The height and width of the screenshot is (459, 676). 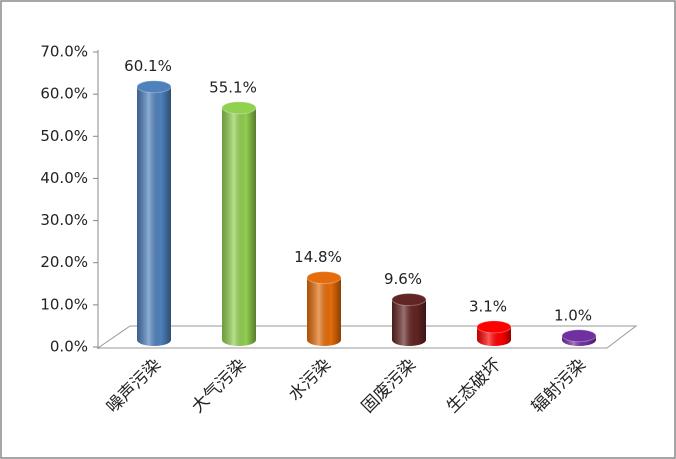 What do you see at coordinates (318, 257) in the screenshot?
I see `value-label: 14.8%` at bounding box center [318, 257].